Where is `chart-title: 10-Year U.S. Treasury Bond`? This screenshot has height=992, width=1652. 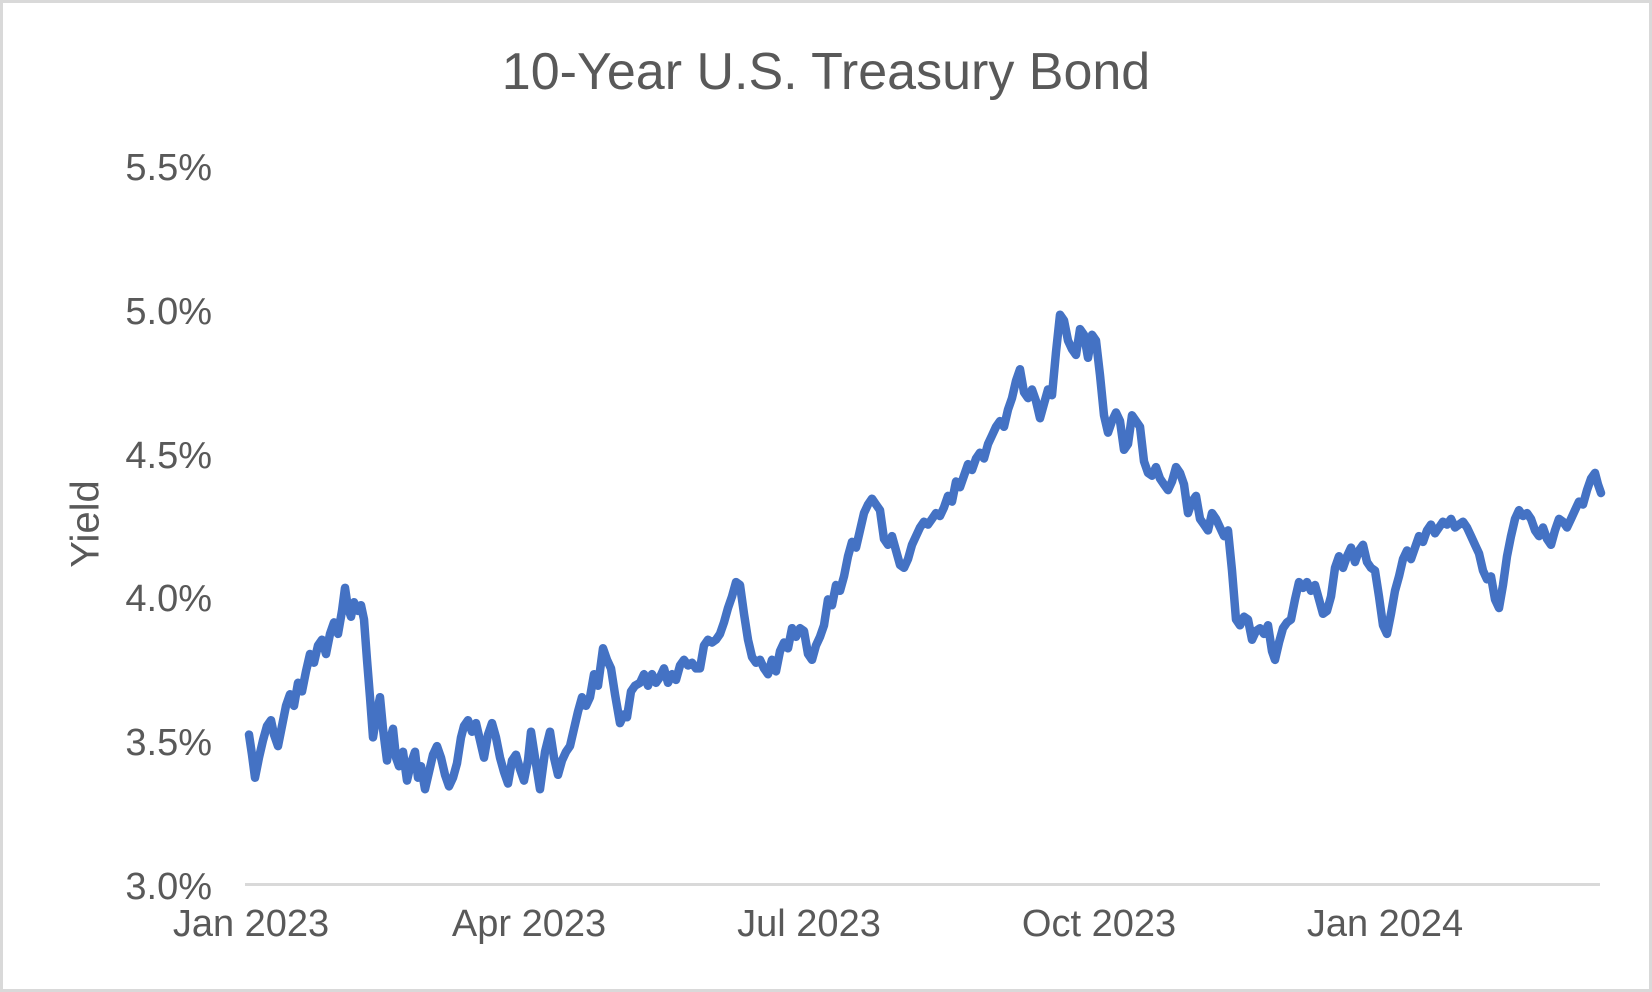 chart-title: 10-Year U.S. Treasury Bond is located at coordinates (826, 72).